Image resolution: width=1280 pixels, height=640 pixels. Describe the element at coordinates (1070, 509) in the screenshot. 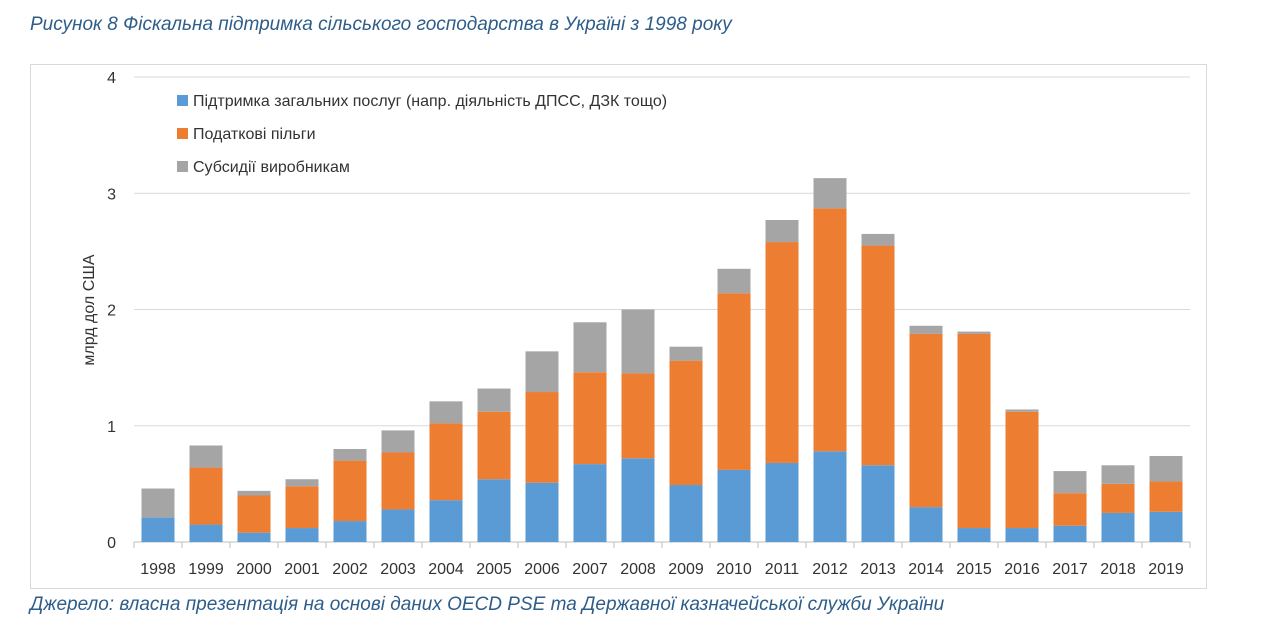

I see `bar-segment-2017-s2` at that location.